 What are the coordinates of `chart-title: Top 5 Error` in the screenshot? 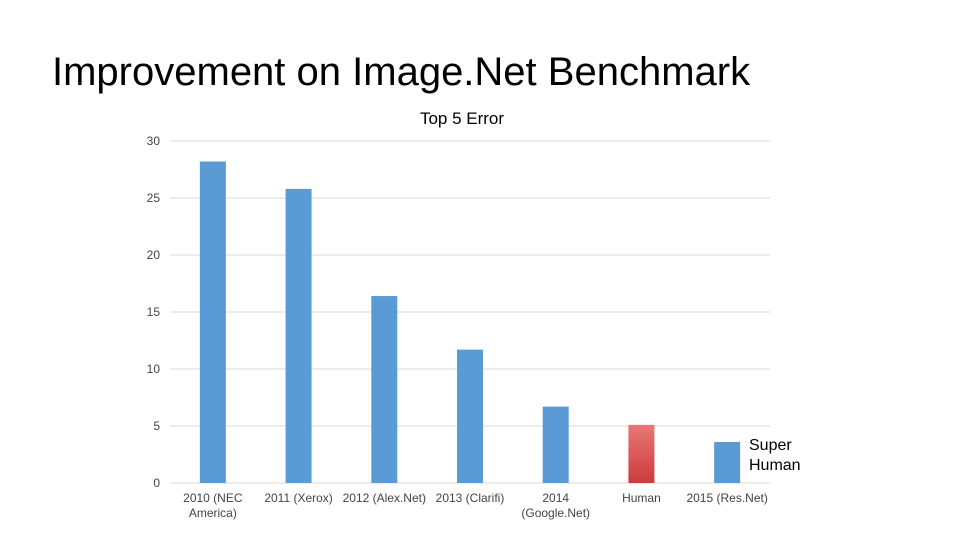 It's located at (462, 118).